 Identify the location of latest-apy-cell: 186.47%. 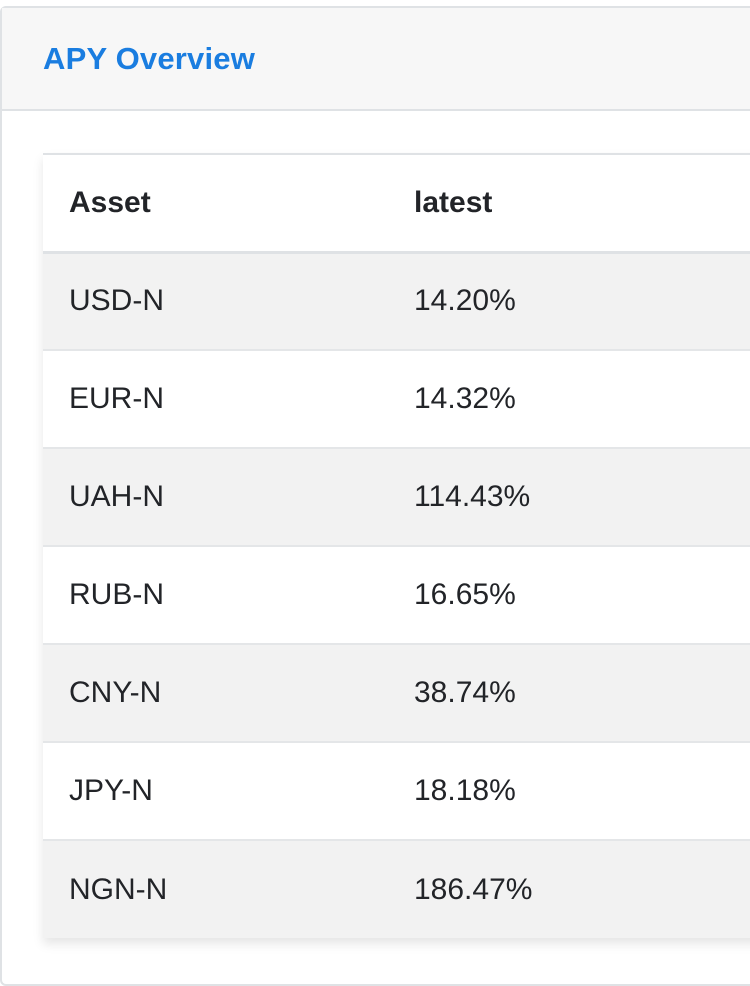
(473, 889).